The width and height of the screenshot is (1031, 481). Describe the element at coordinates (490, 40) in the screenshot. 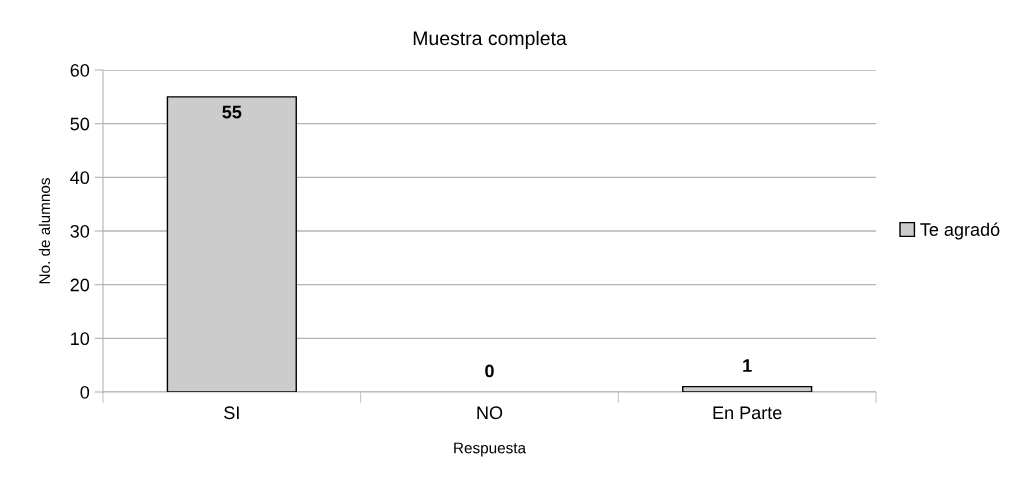

I see `chart-title: Muestra completa` at that location.